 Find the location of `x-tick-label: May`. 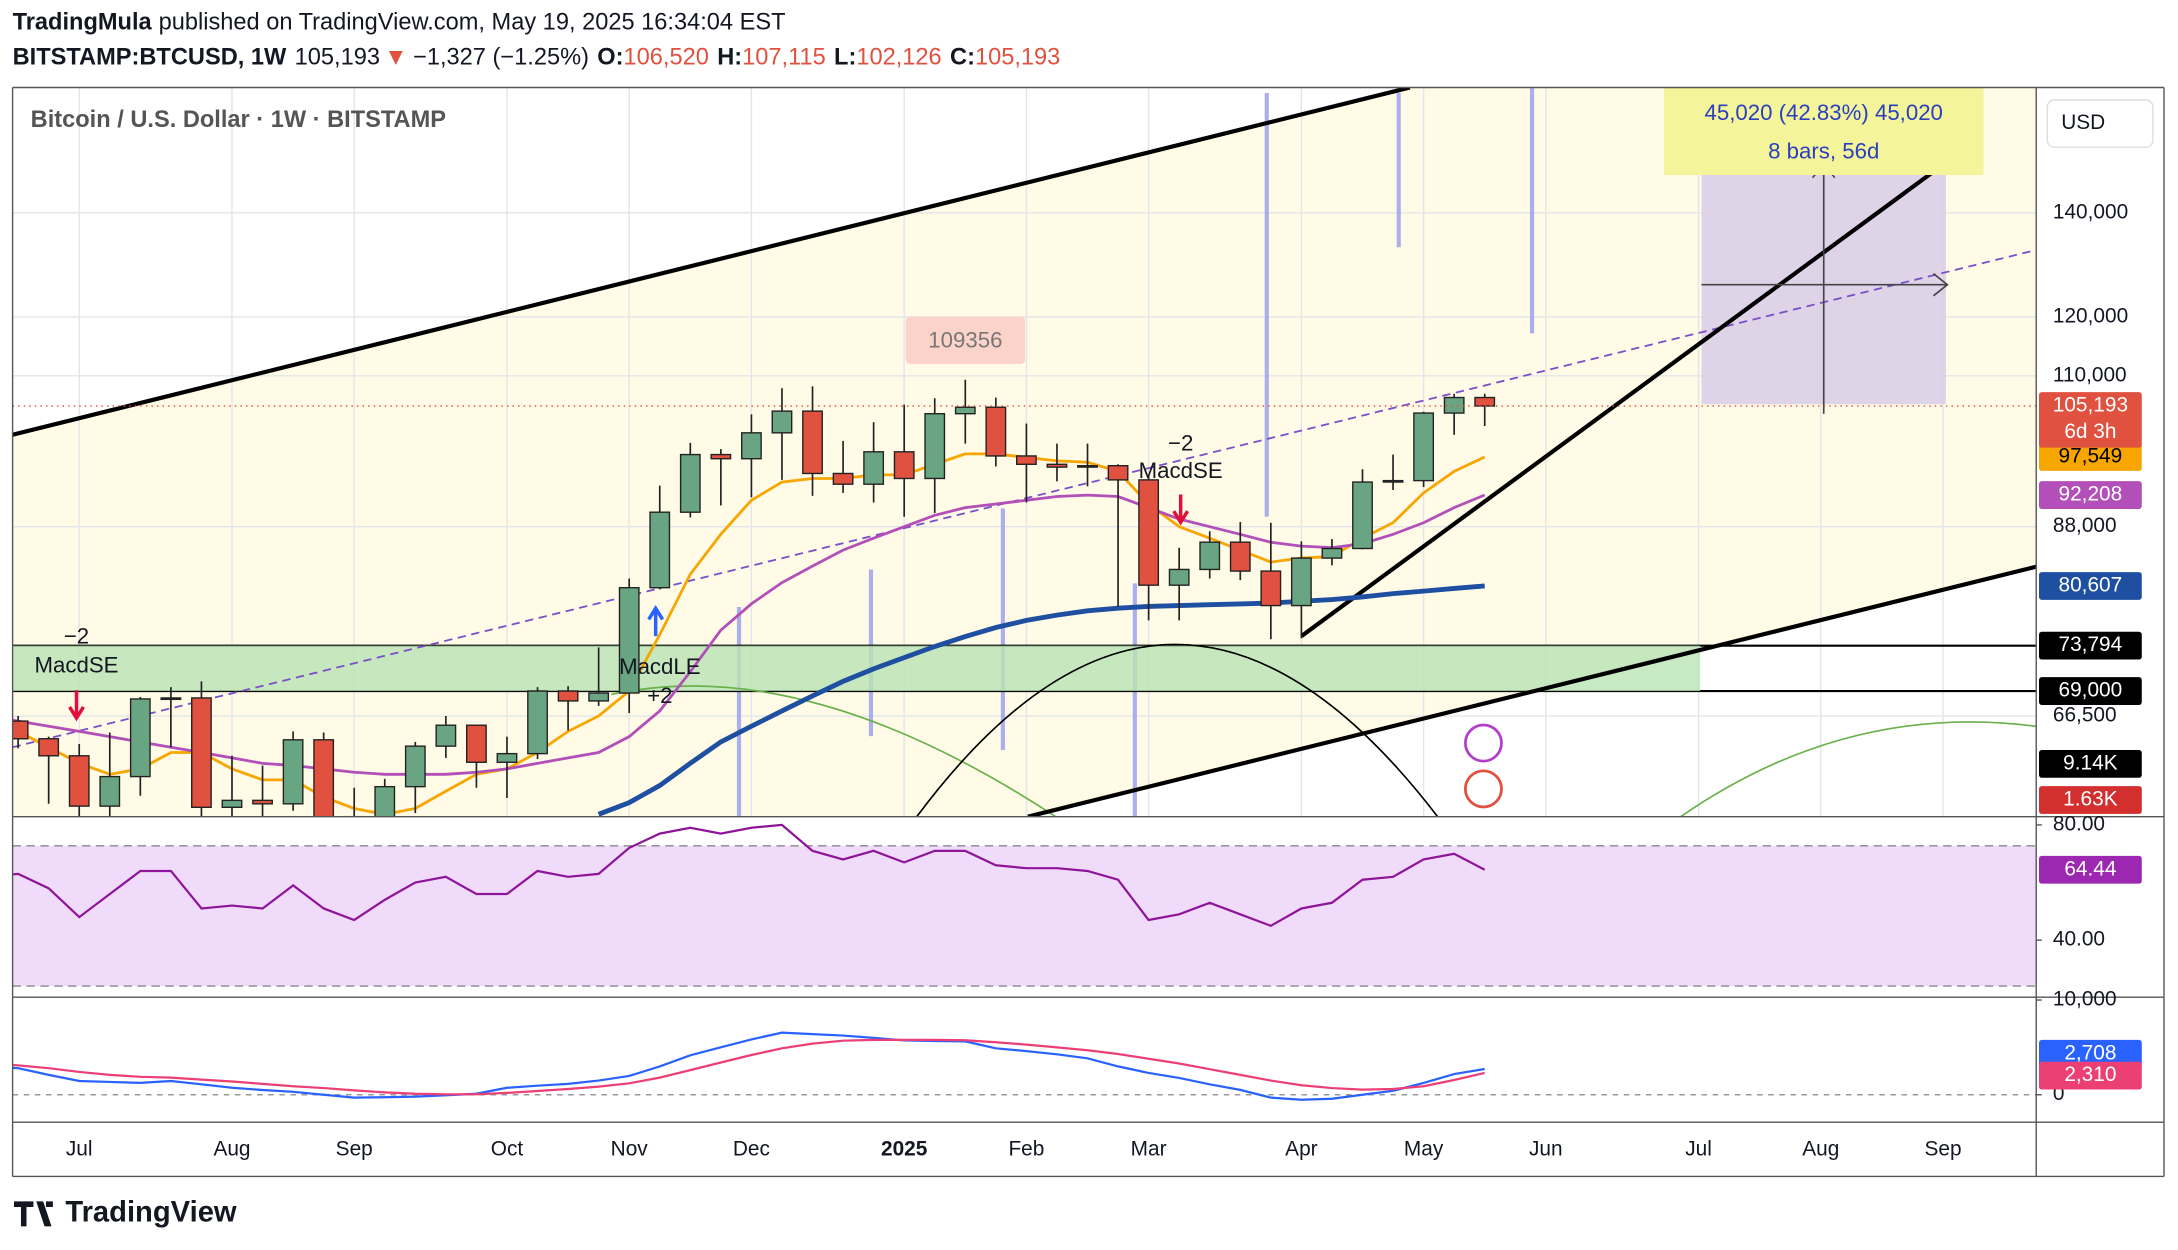

x-tick-label: May is located at coordinates (1424, 1149).